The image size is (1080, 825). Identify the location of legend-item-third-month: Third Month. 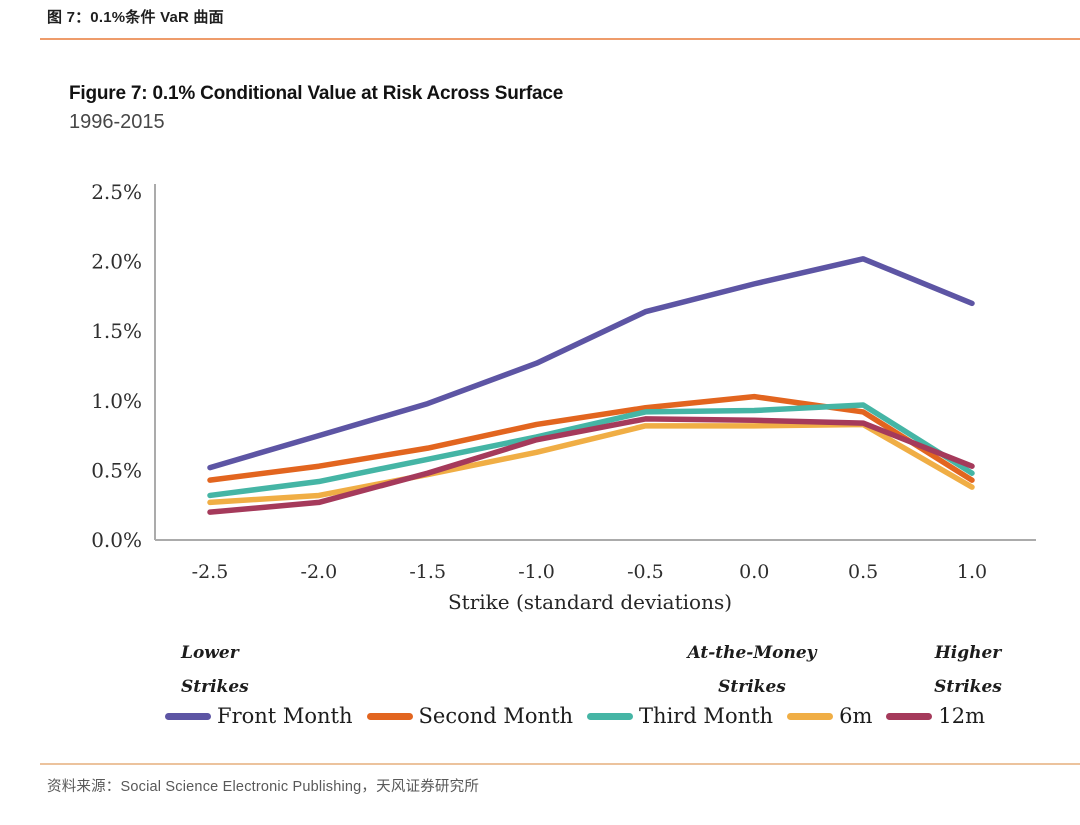
(680, 716).